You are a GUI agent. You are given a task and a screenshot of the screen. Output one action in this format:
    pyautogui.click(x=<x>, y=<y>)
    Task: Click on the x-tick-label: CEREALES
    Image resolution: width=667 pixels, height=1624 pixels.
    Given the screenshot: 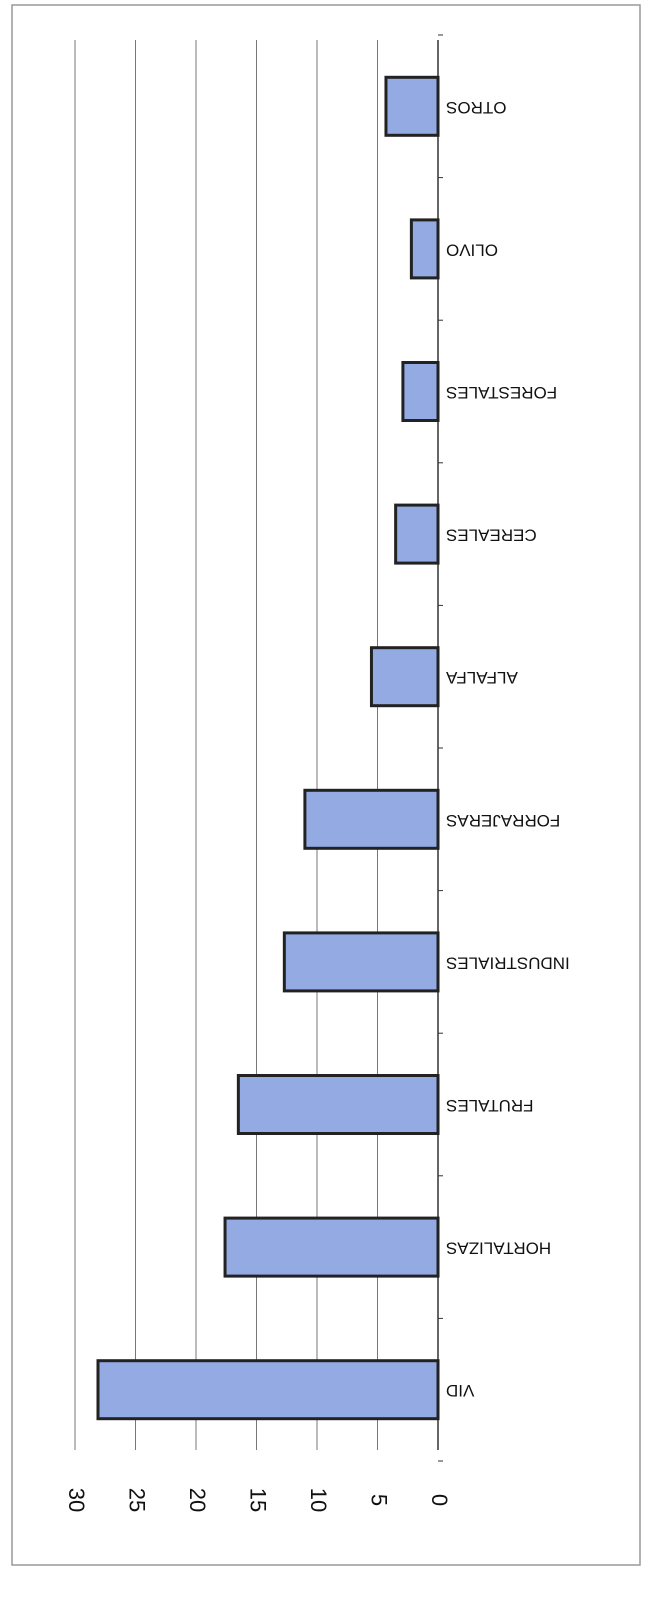 What is the action you would take?
    pyautogui.click(x=491, y=535)
    